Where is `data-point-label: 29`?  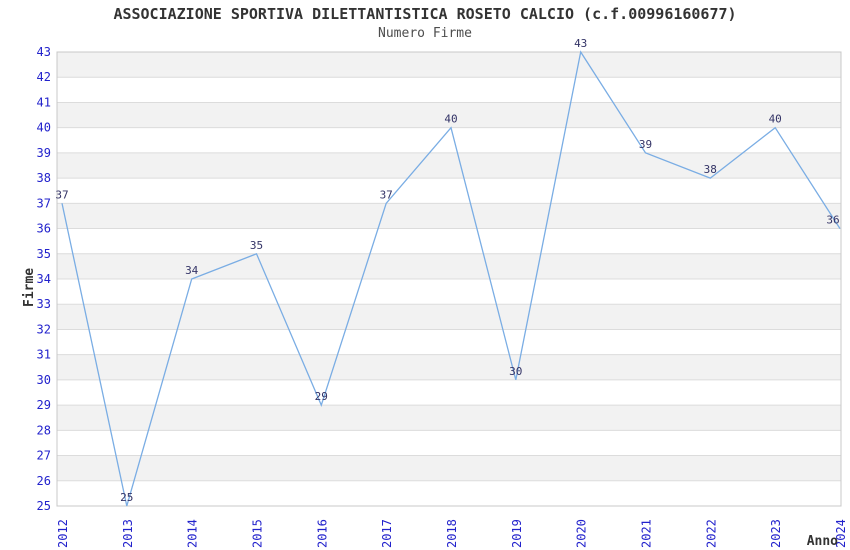 data-point-label: 29 is located at coordinates (321, 396).